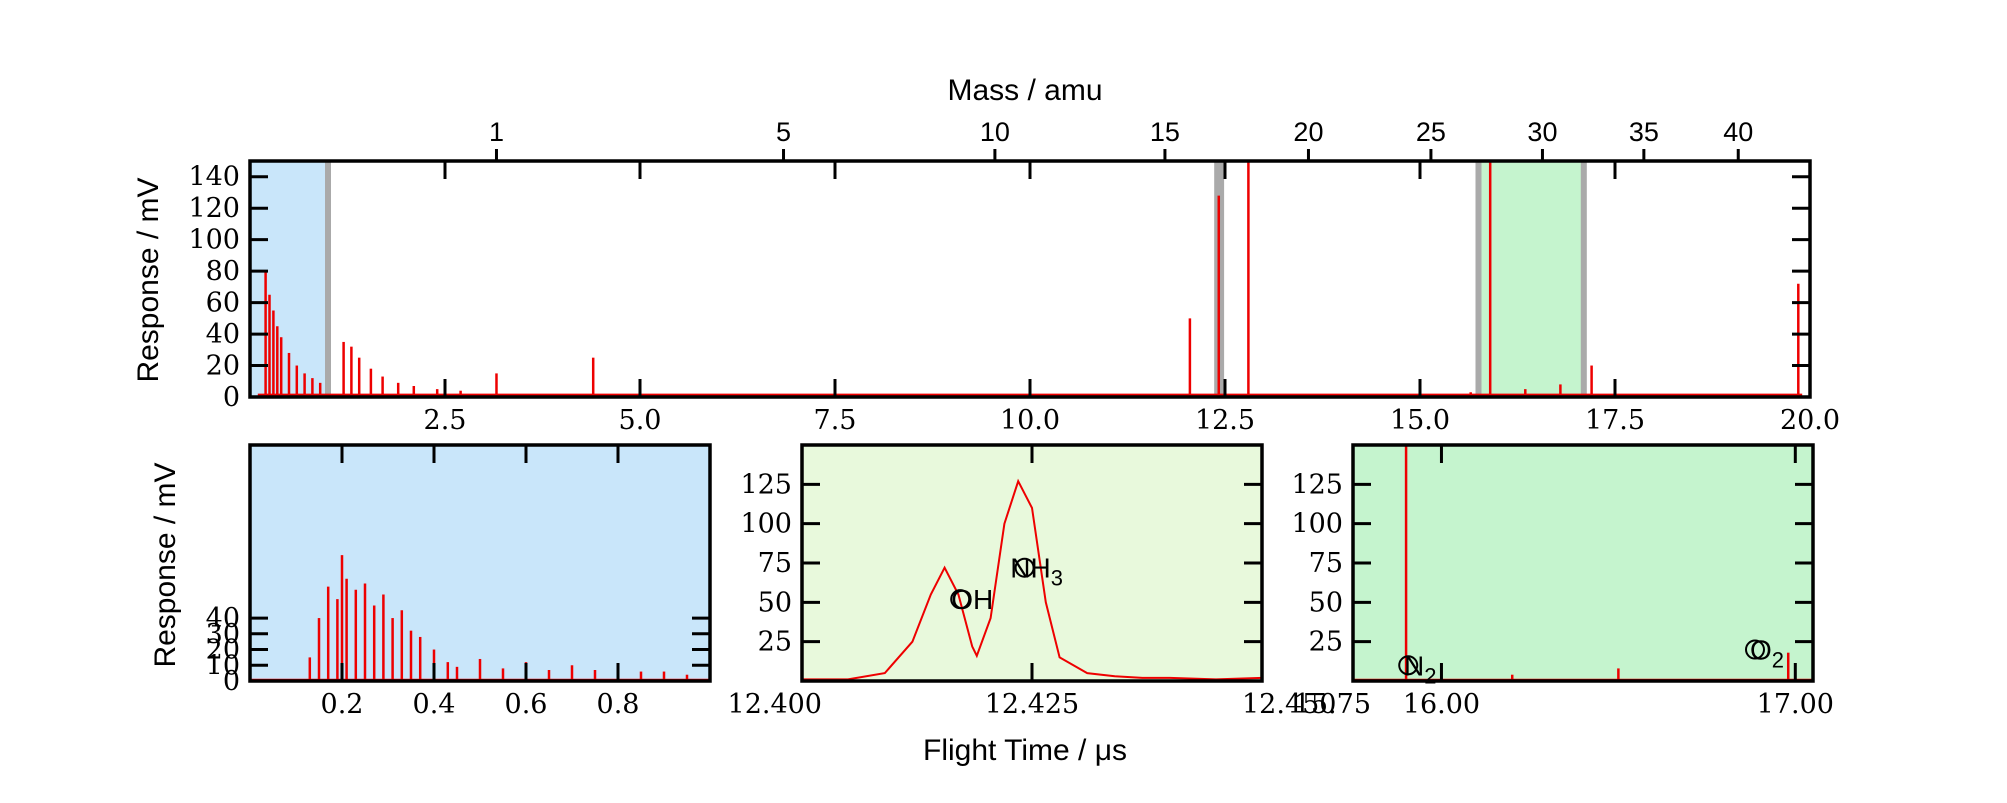 The height and width of the screenshot is (803, 2007). What do you see at coordinates (214, 208) in the screenshot?
I see `overview-ytick-label: 120` at bounding box center [214, 208].